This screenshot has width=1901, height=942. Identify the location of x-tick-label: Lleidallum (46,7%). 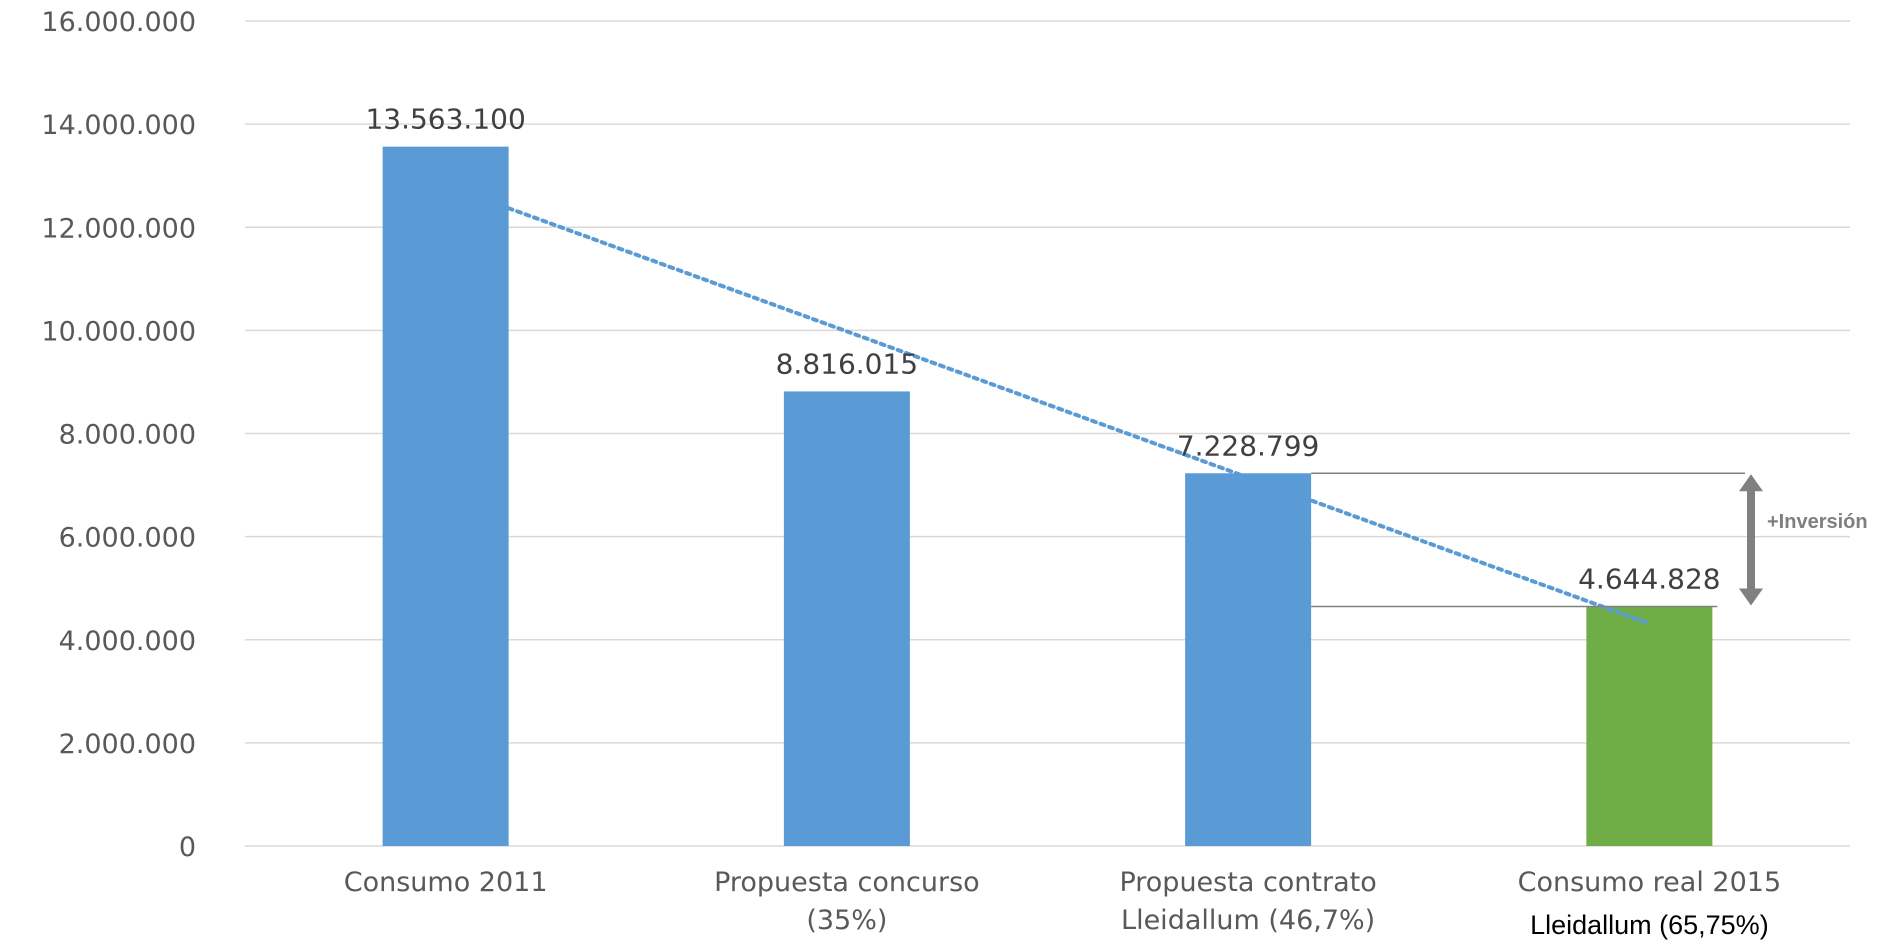
(1248, 920).